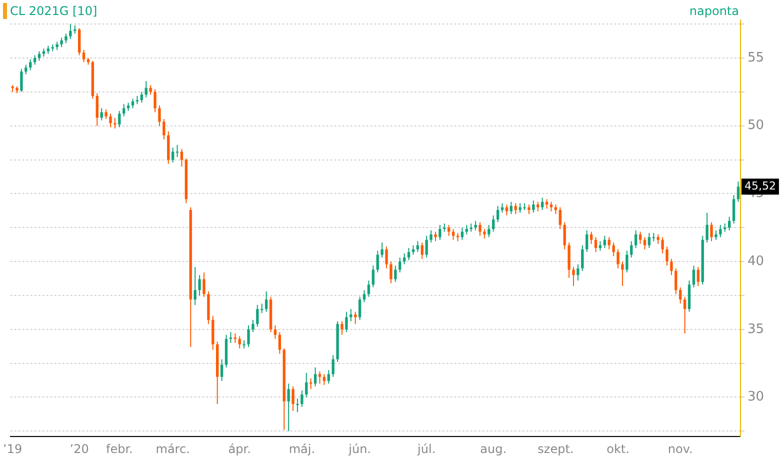 The image size is (781, 476). I want to click on x-tick-label: aug., so click(493, 449).